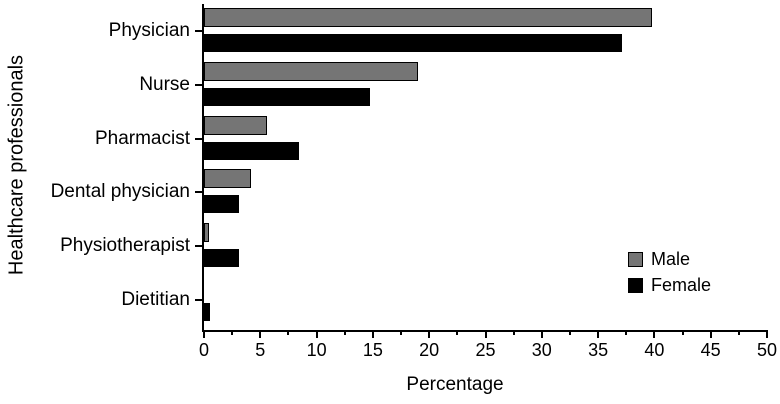 This screenshot has width=780, height=404. What do you see at coordinates (142, 138) in the screenshot?
I see `category-label: Pharmacist` at bounding box center [142, 138].